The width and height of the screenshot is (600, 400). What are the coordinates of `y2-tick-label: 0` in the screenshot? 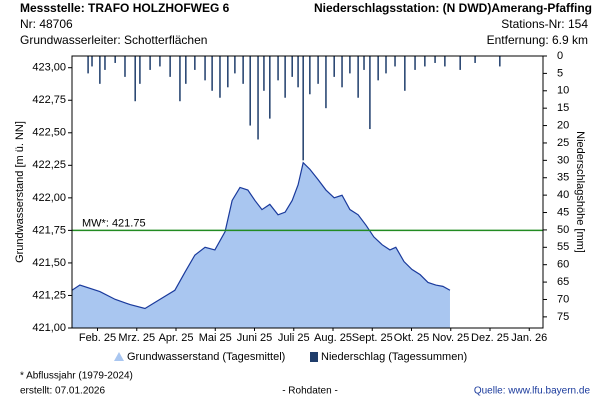 It's located at (560, 56).